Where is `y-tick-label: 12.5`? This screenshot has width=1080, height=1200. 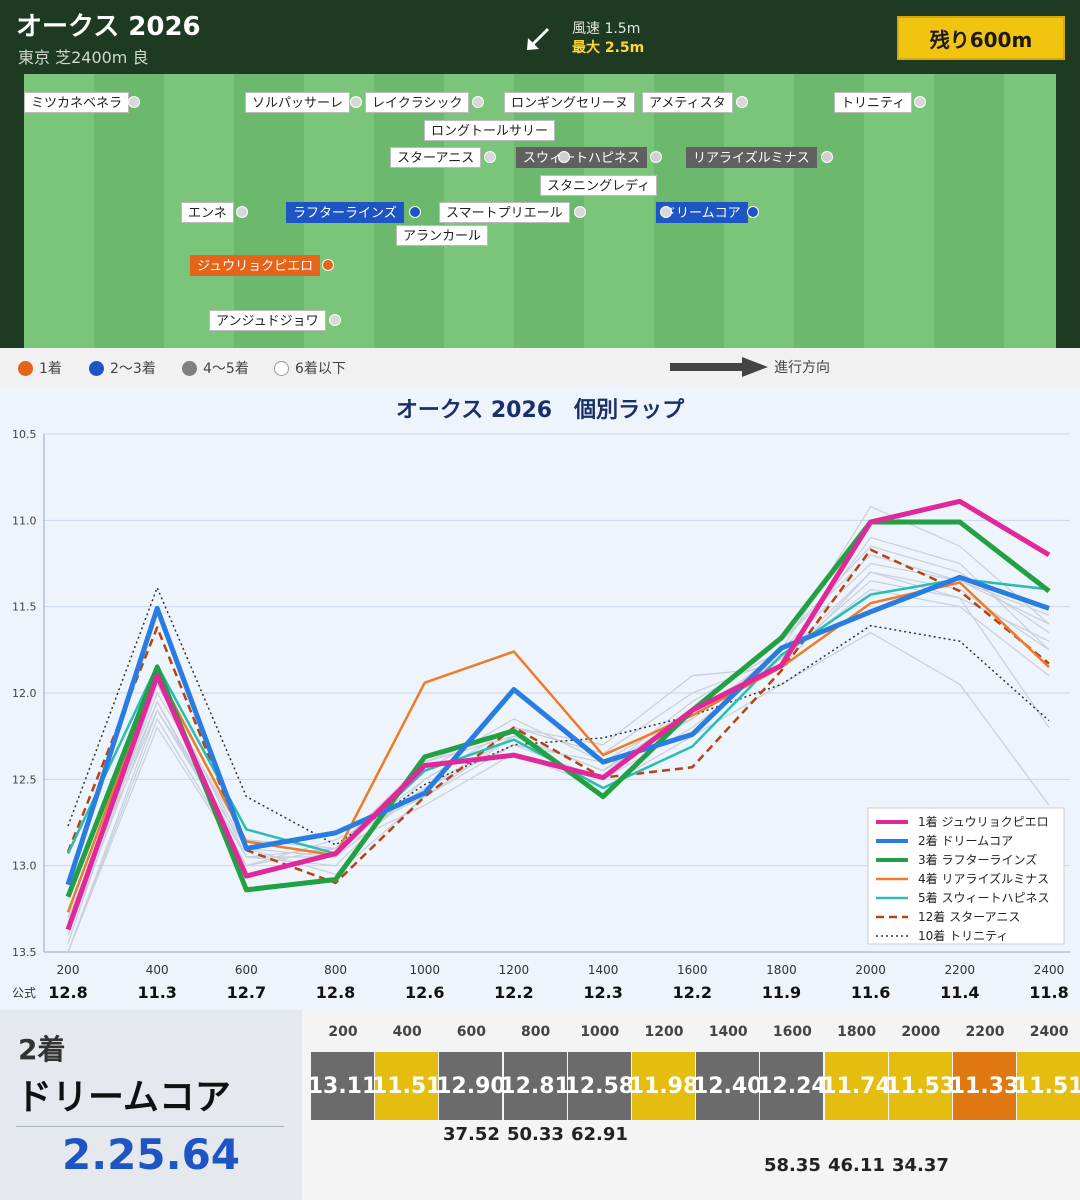 y-tick-label: 12.5 is located at coordinates (24, 779).